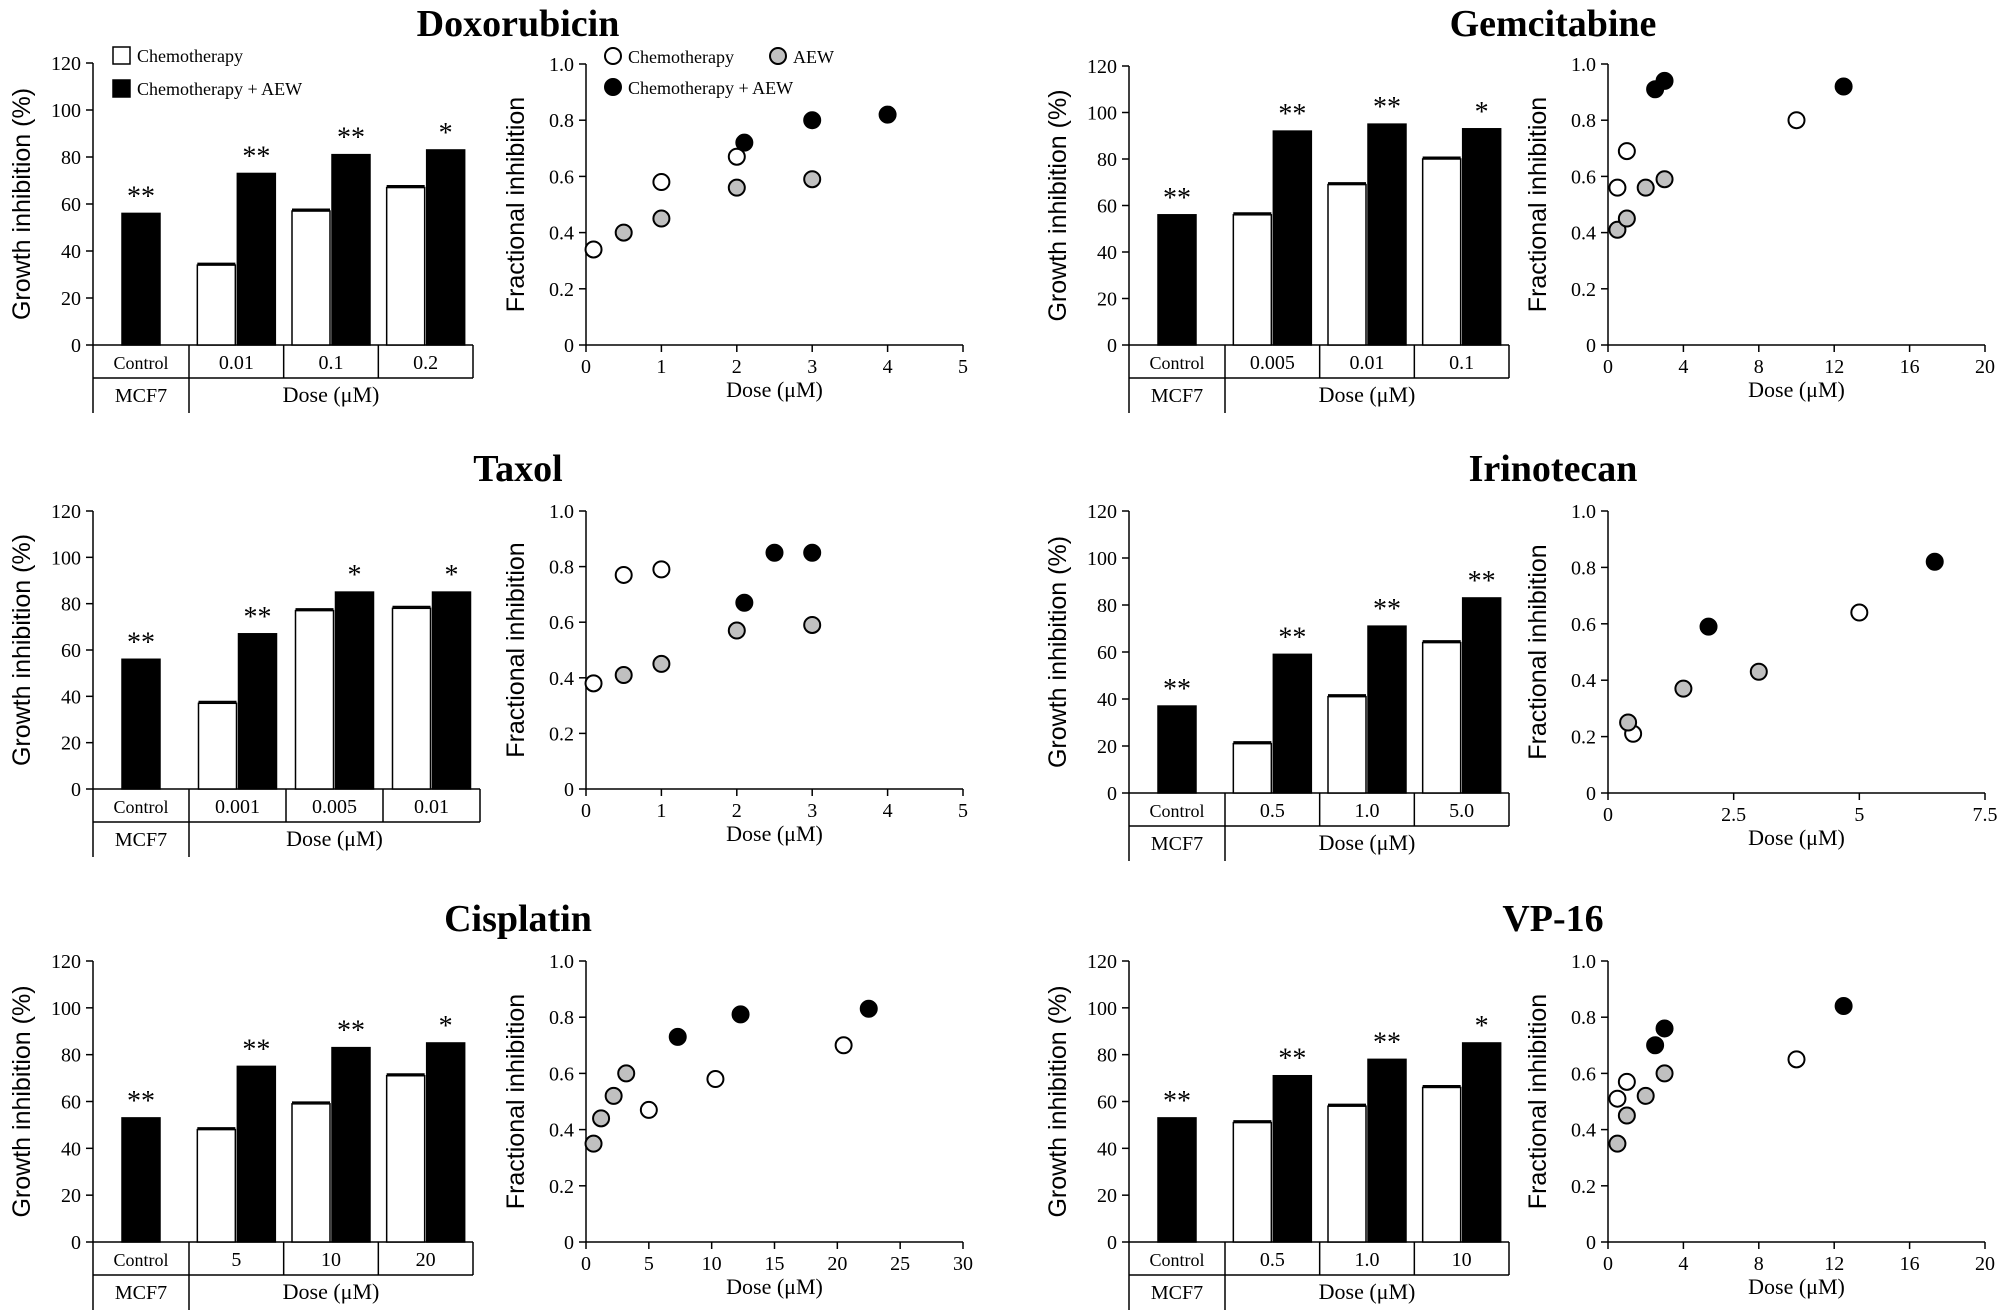 This screenshot has height=1315, width=2000. I want to click on x-tick-label: 5, so click(649, 1264).